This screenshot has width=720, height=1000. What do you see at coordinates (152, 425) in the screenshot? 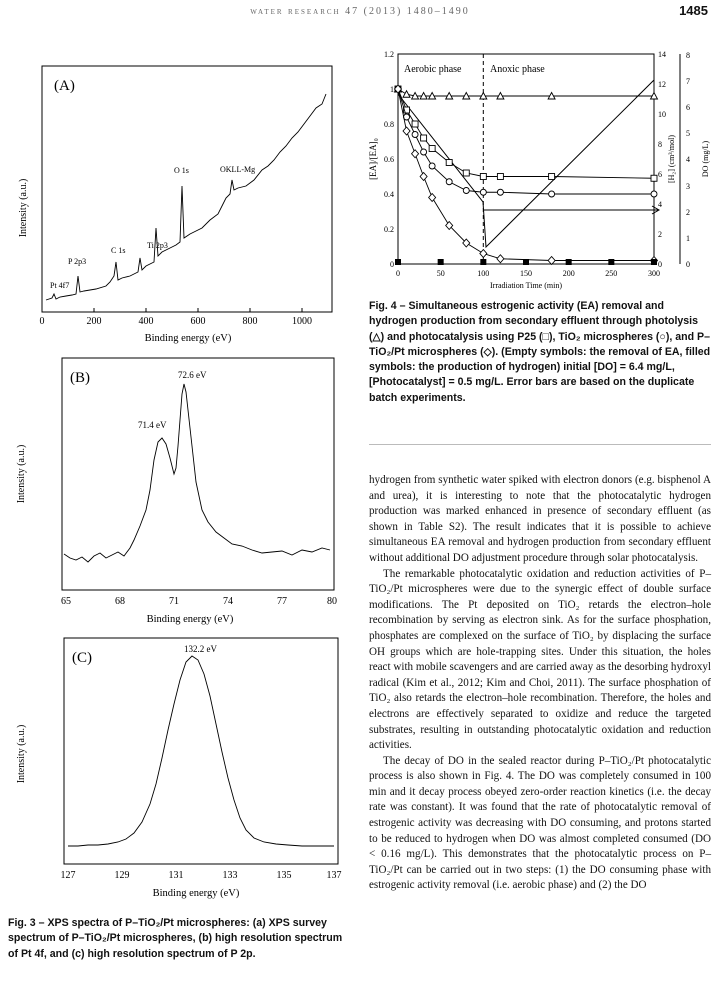
I see `peak-label-1: 71.4 eV` at bounding box center [152, 425].